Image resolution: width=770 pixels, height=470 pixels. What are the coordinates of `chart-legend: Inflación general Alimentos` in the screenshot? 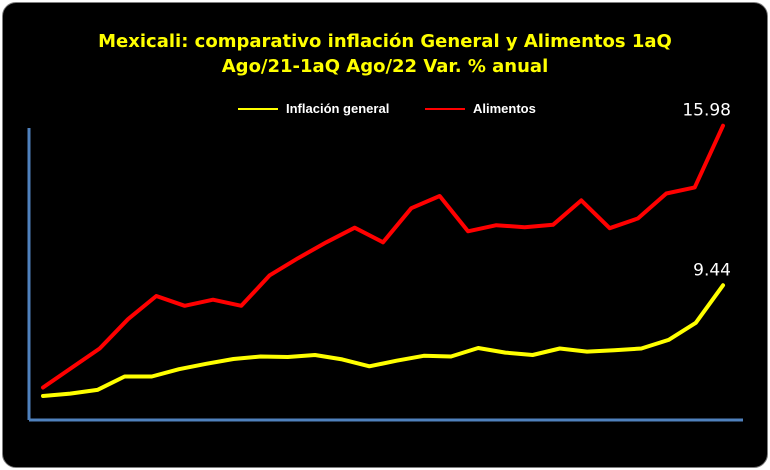 It's located at (385, 109).